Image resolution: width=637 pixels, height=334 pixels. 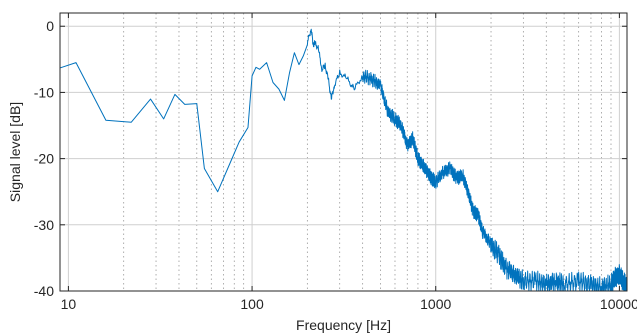 What do you see at coordinates (15, 152) in the screenshot?
I see `y-axis-label: Signal level [dB]` at bounding box center [15, 152].